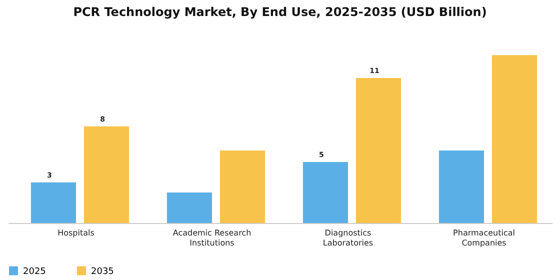 The height and width of the screenshot is (280, 560). I want to click on x-tick-label: Academic Research Institutions, so click(212, 238).